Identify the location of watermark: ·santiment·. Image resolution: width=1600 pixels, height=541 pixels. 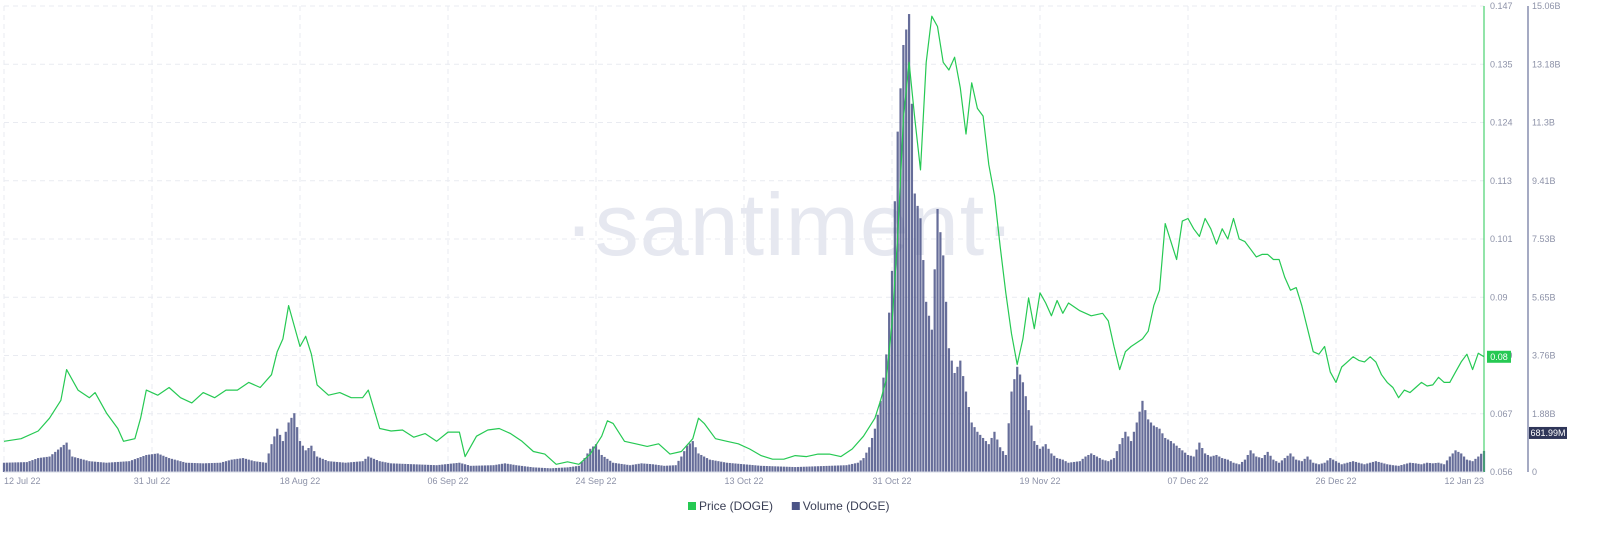
(789, 224).